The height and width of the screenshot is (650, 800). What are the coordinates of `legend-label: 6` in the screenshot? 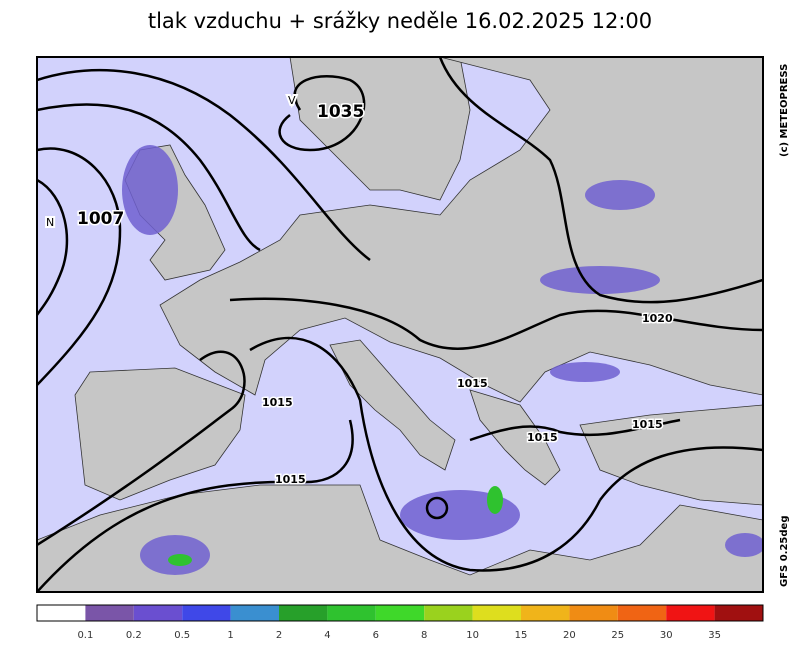 It's located at (376, 635).